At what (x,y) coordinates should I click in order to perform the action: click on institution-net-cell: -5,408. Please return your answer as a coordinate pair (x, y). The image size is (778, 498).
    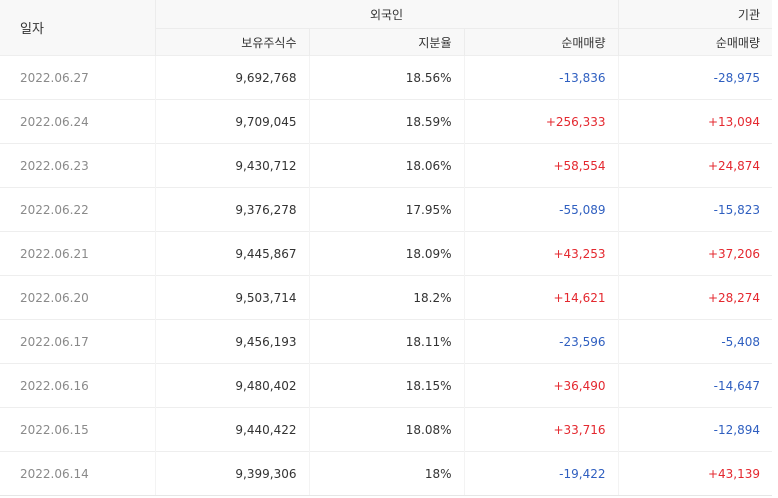
    Looking at the image, I should click on (694, 341).